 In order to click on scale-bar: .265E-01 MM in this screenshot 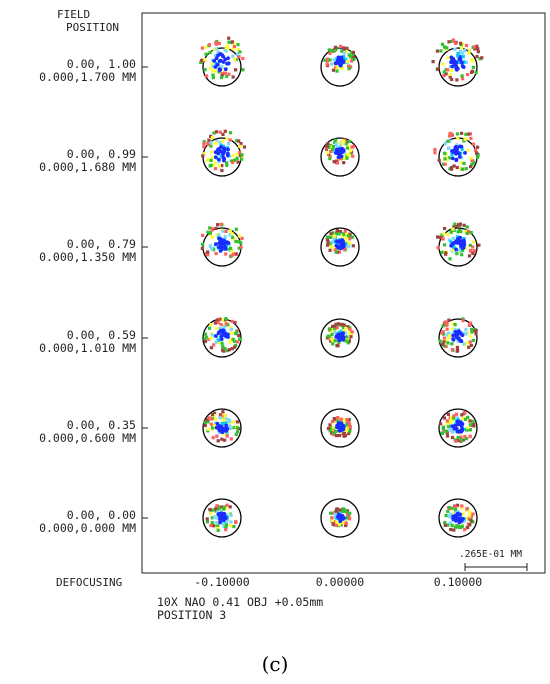, I will do `click(493, 560)`.